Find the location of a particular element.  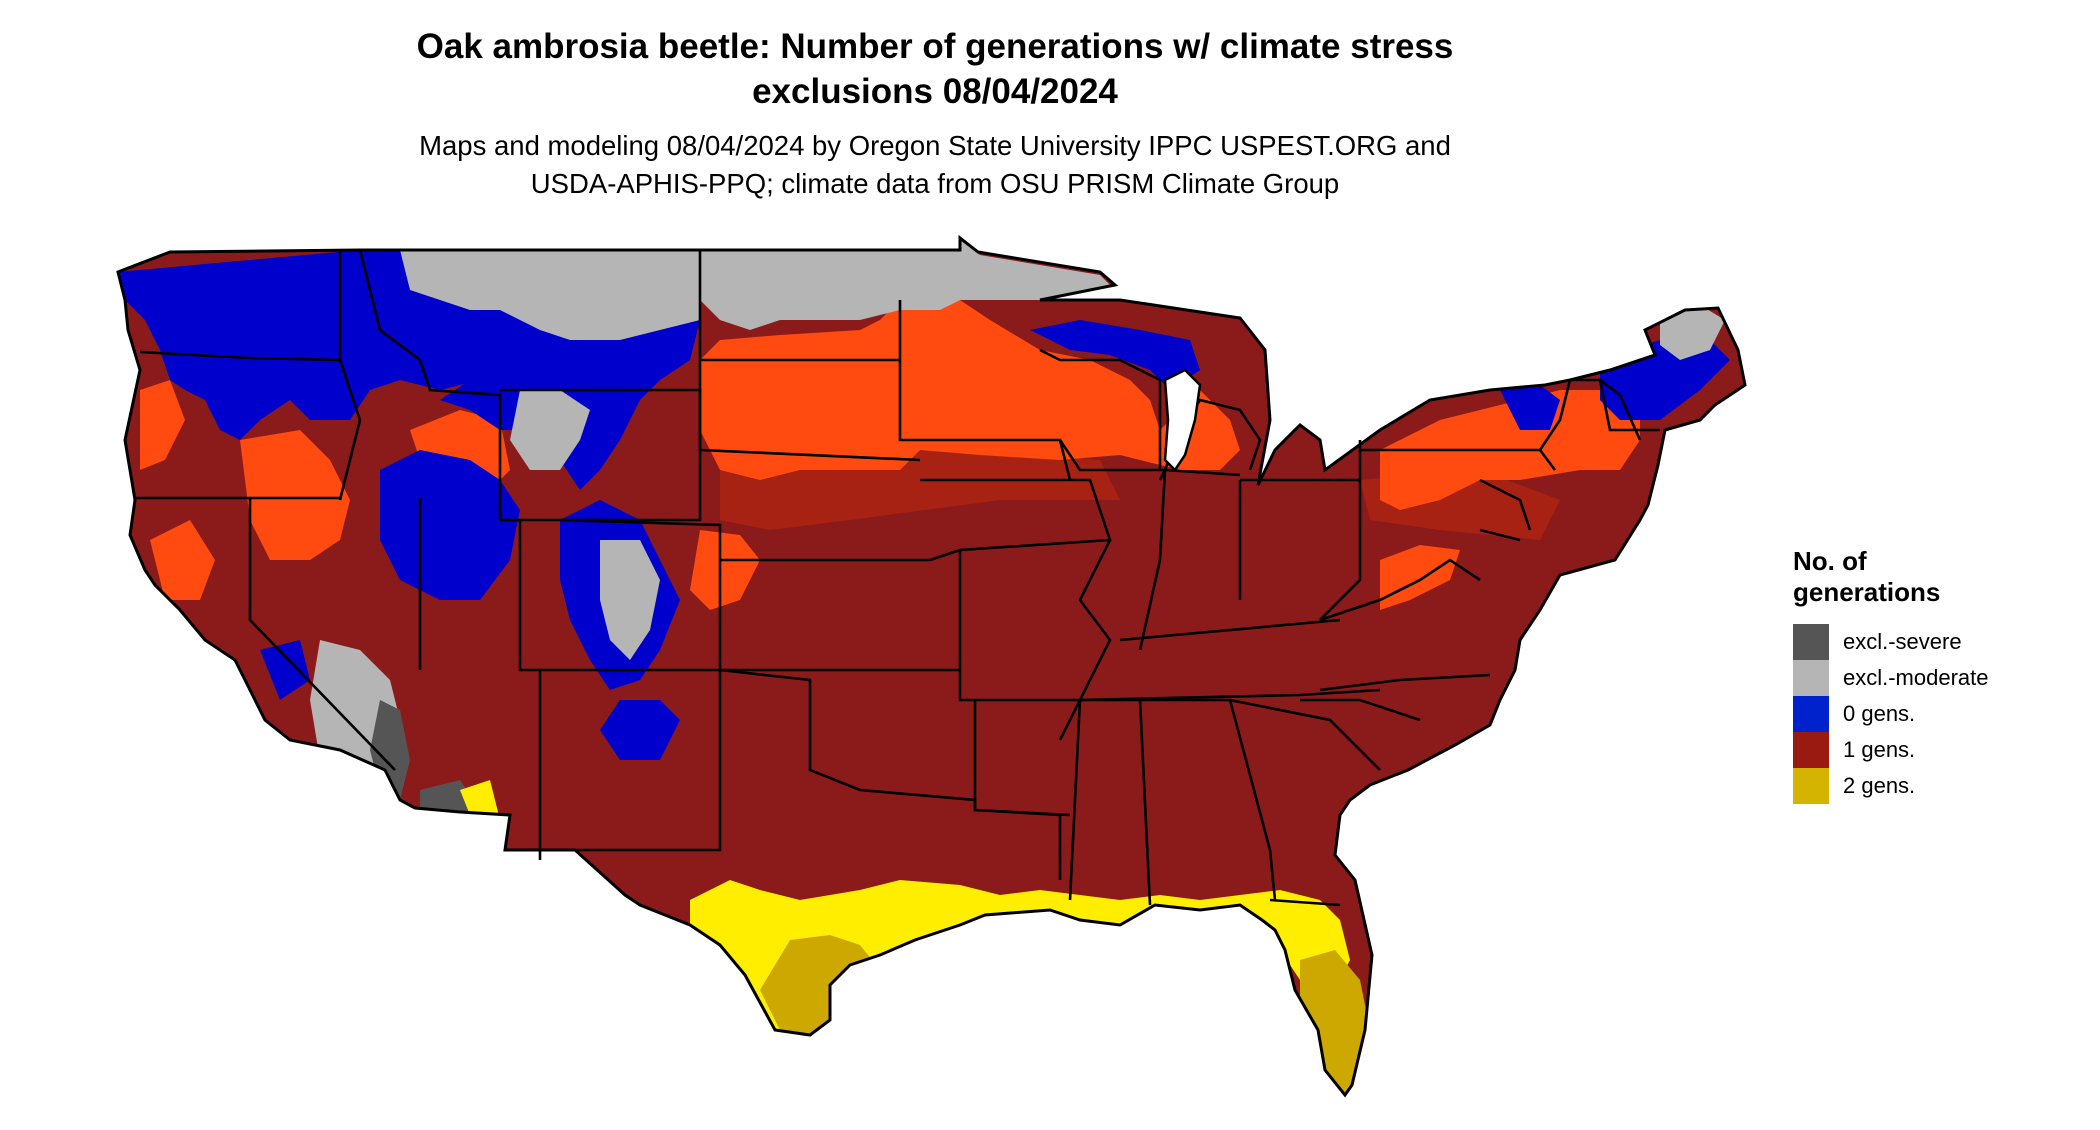

border-pa-ny is located at coordinates (1466, 425).